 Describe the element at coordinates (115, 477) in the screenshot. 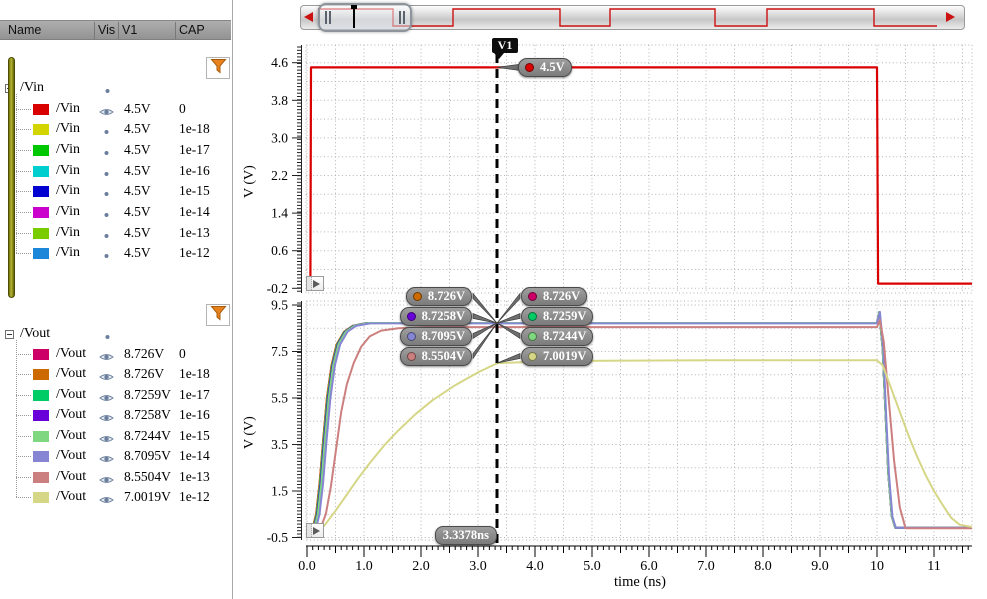

I see `signal-row: /Vout 8.5504V 1e-13` at that location.